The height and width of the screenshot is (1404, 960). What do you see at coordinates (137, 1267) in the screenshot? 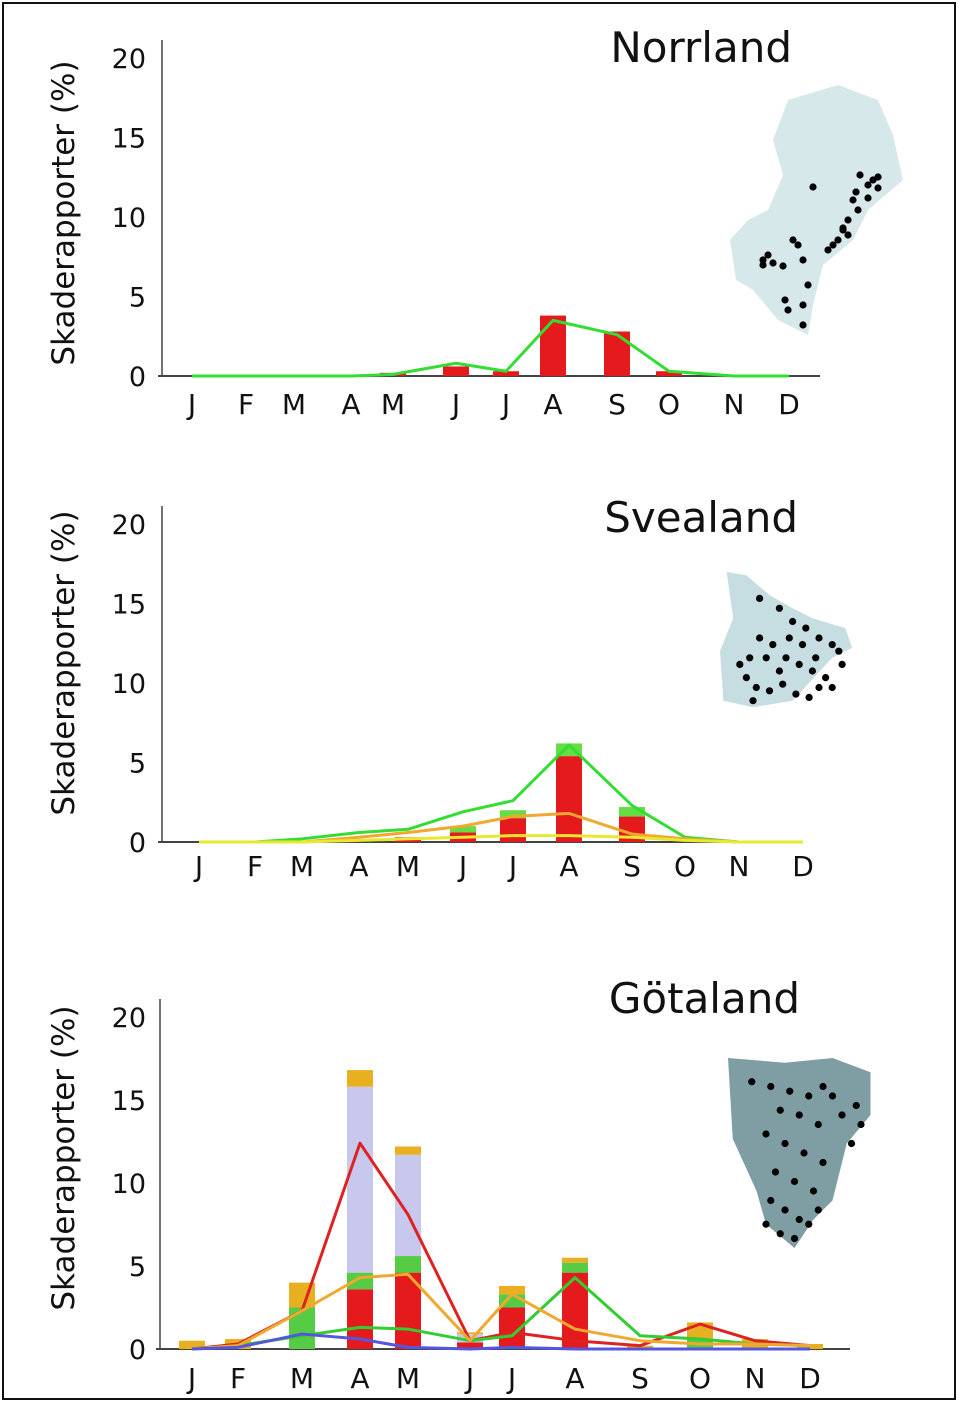
I see `y-tick-label: 5` at bounding box center [137, 1267].